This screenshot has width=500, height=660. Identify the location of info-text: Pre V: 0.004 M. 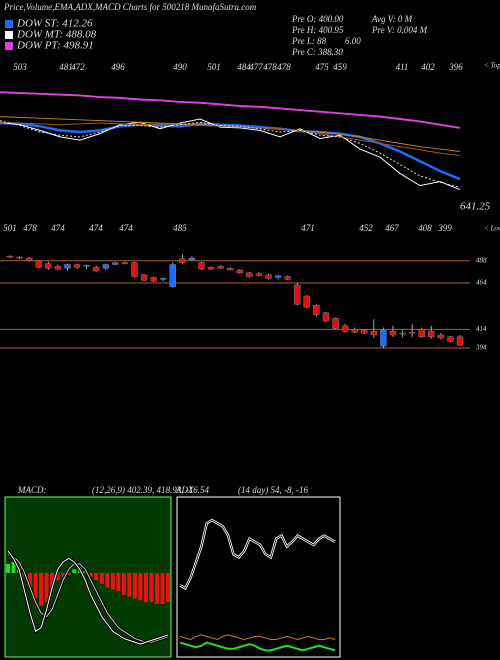
(399, 30).